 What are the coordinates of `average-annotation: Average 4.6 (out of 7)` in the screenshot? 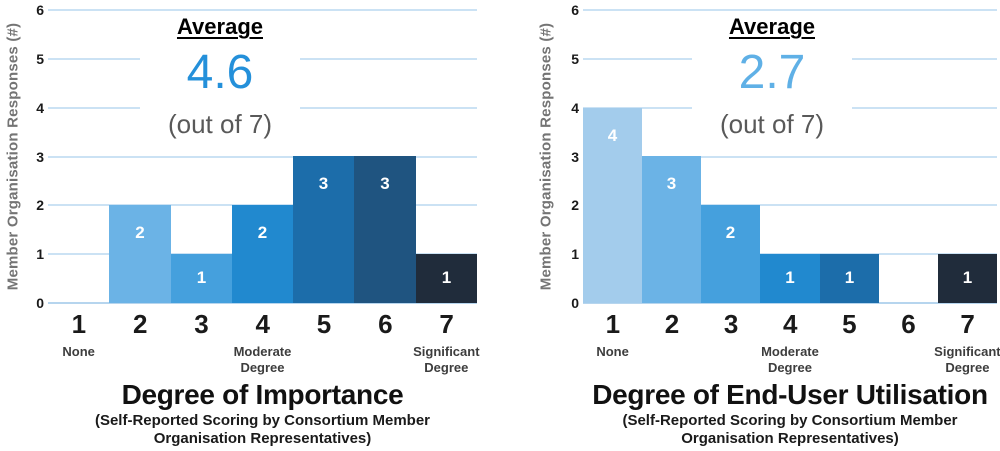 It's located at (220, 76).